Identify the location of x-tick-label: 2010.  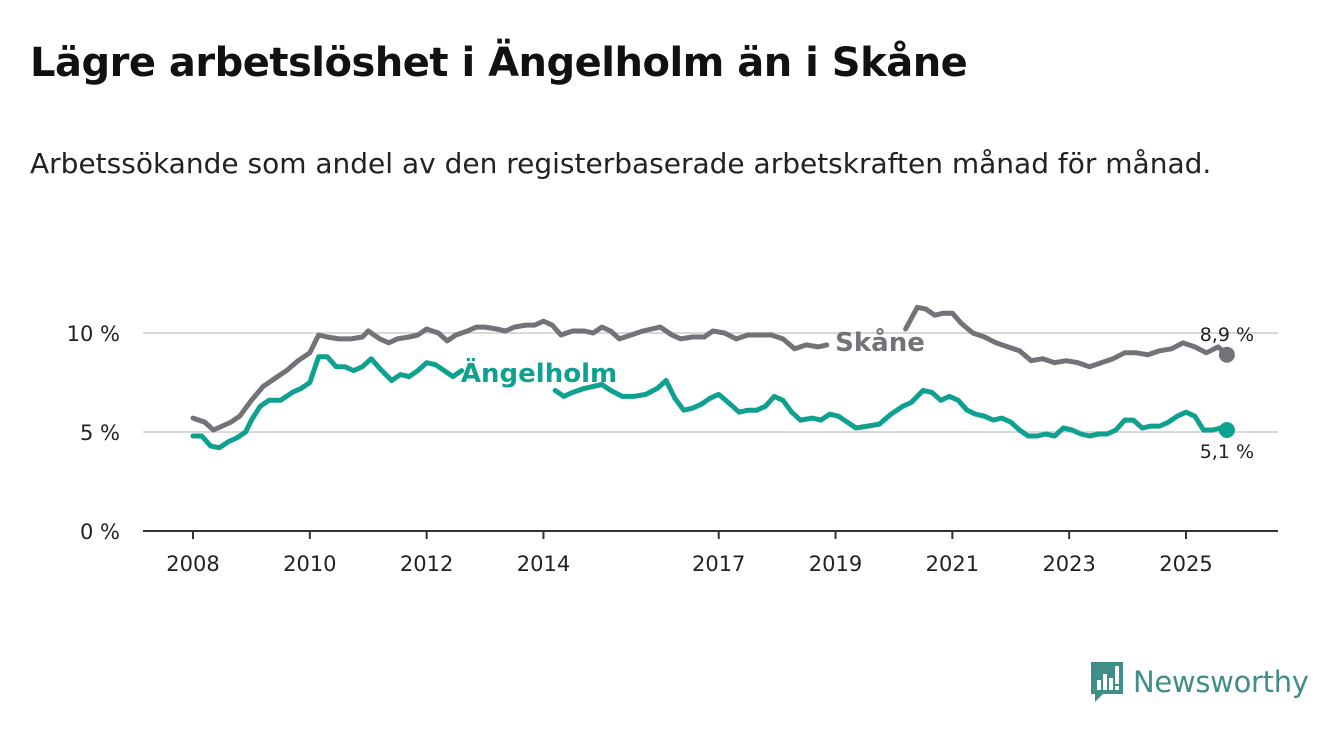
(309, 564).